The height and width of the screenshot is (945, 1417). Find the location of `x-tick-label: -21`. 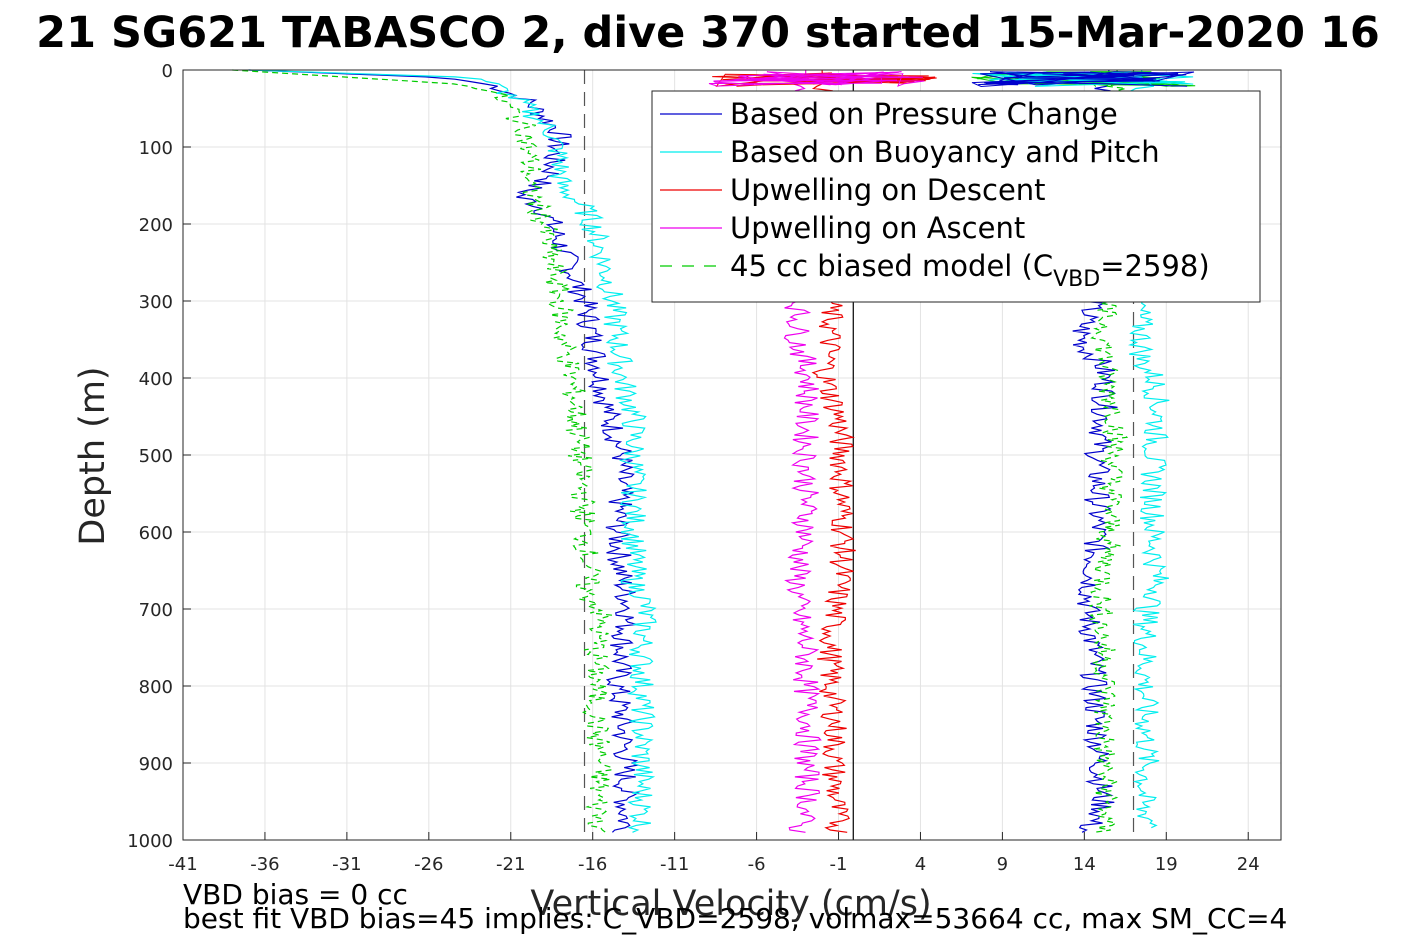

x-tick-label: -21 is located at coordinates (510, 864).